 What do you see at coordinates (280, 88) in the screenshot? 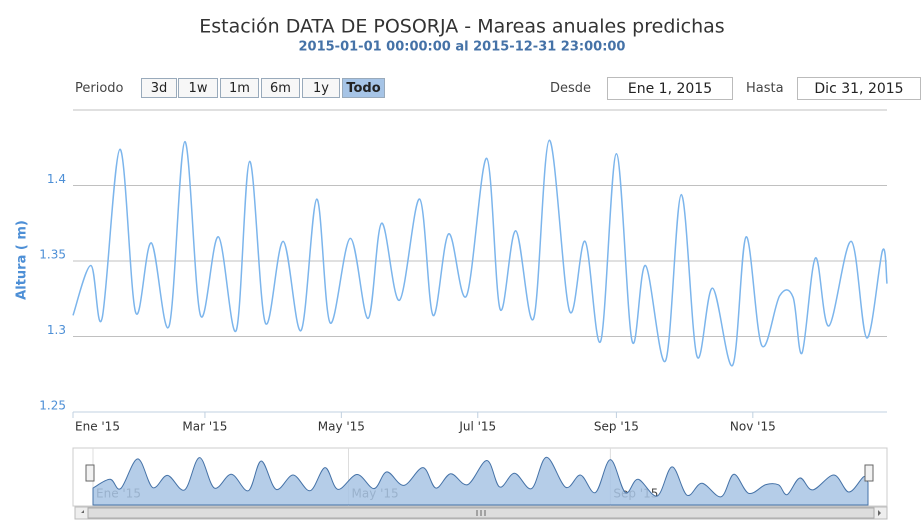
I see `range-button: 6m` at bounding box center [280, 88].